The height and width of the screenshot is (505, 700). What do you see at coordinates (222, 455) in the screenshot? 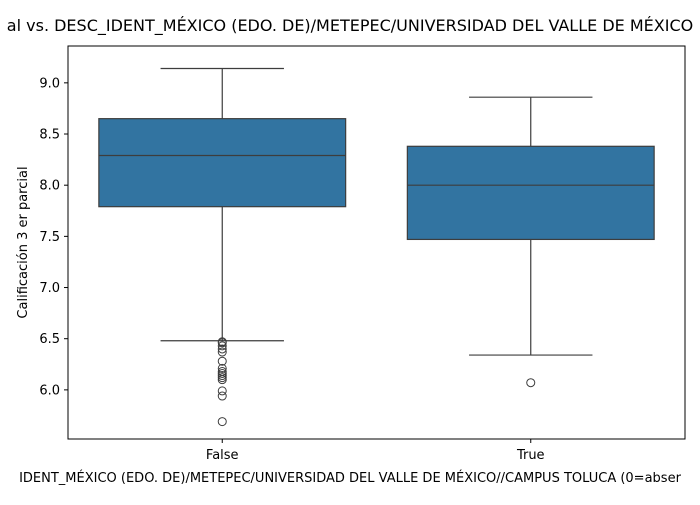
I see `x-tick-label: False` at bounding box center [222, 455].